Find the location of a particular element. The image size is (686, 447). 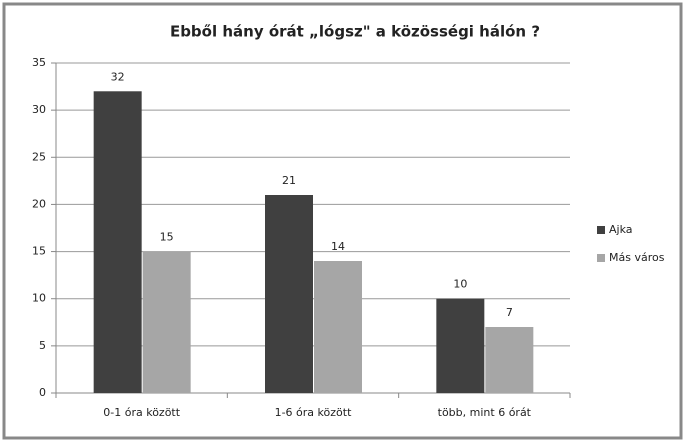

data-label: 7 is located at coordinates (509, 312).